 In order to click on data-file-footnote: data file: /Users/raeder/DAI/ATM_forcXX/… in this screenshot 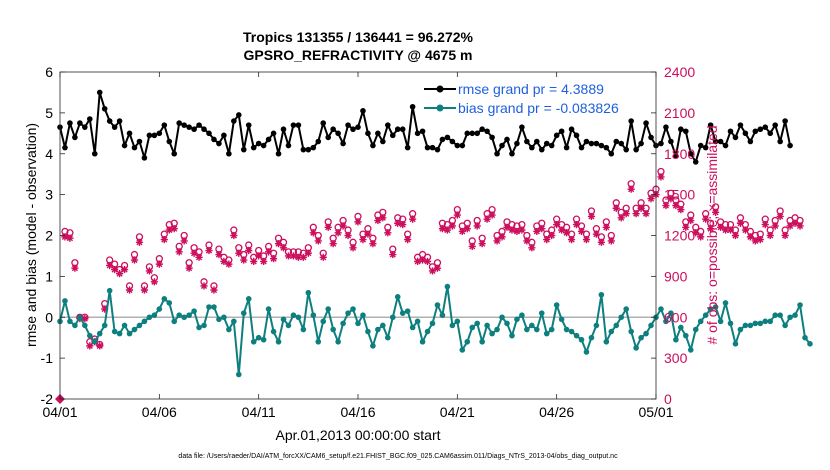, I will do `click(398, 456)`.